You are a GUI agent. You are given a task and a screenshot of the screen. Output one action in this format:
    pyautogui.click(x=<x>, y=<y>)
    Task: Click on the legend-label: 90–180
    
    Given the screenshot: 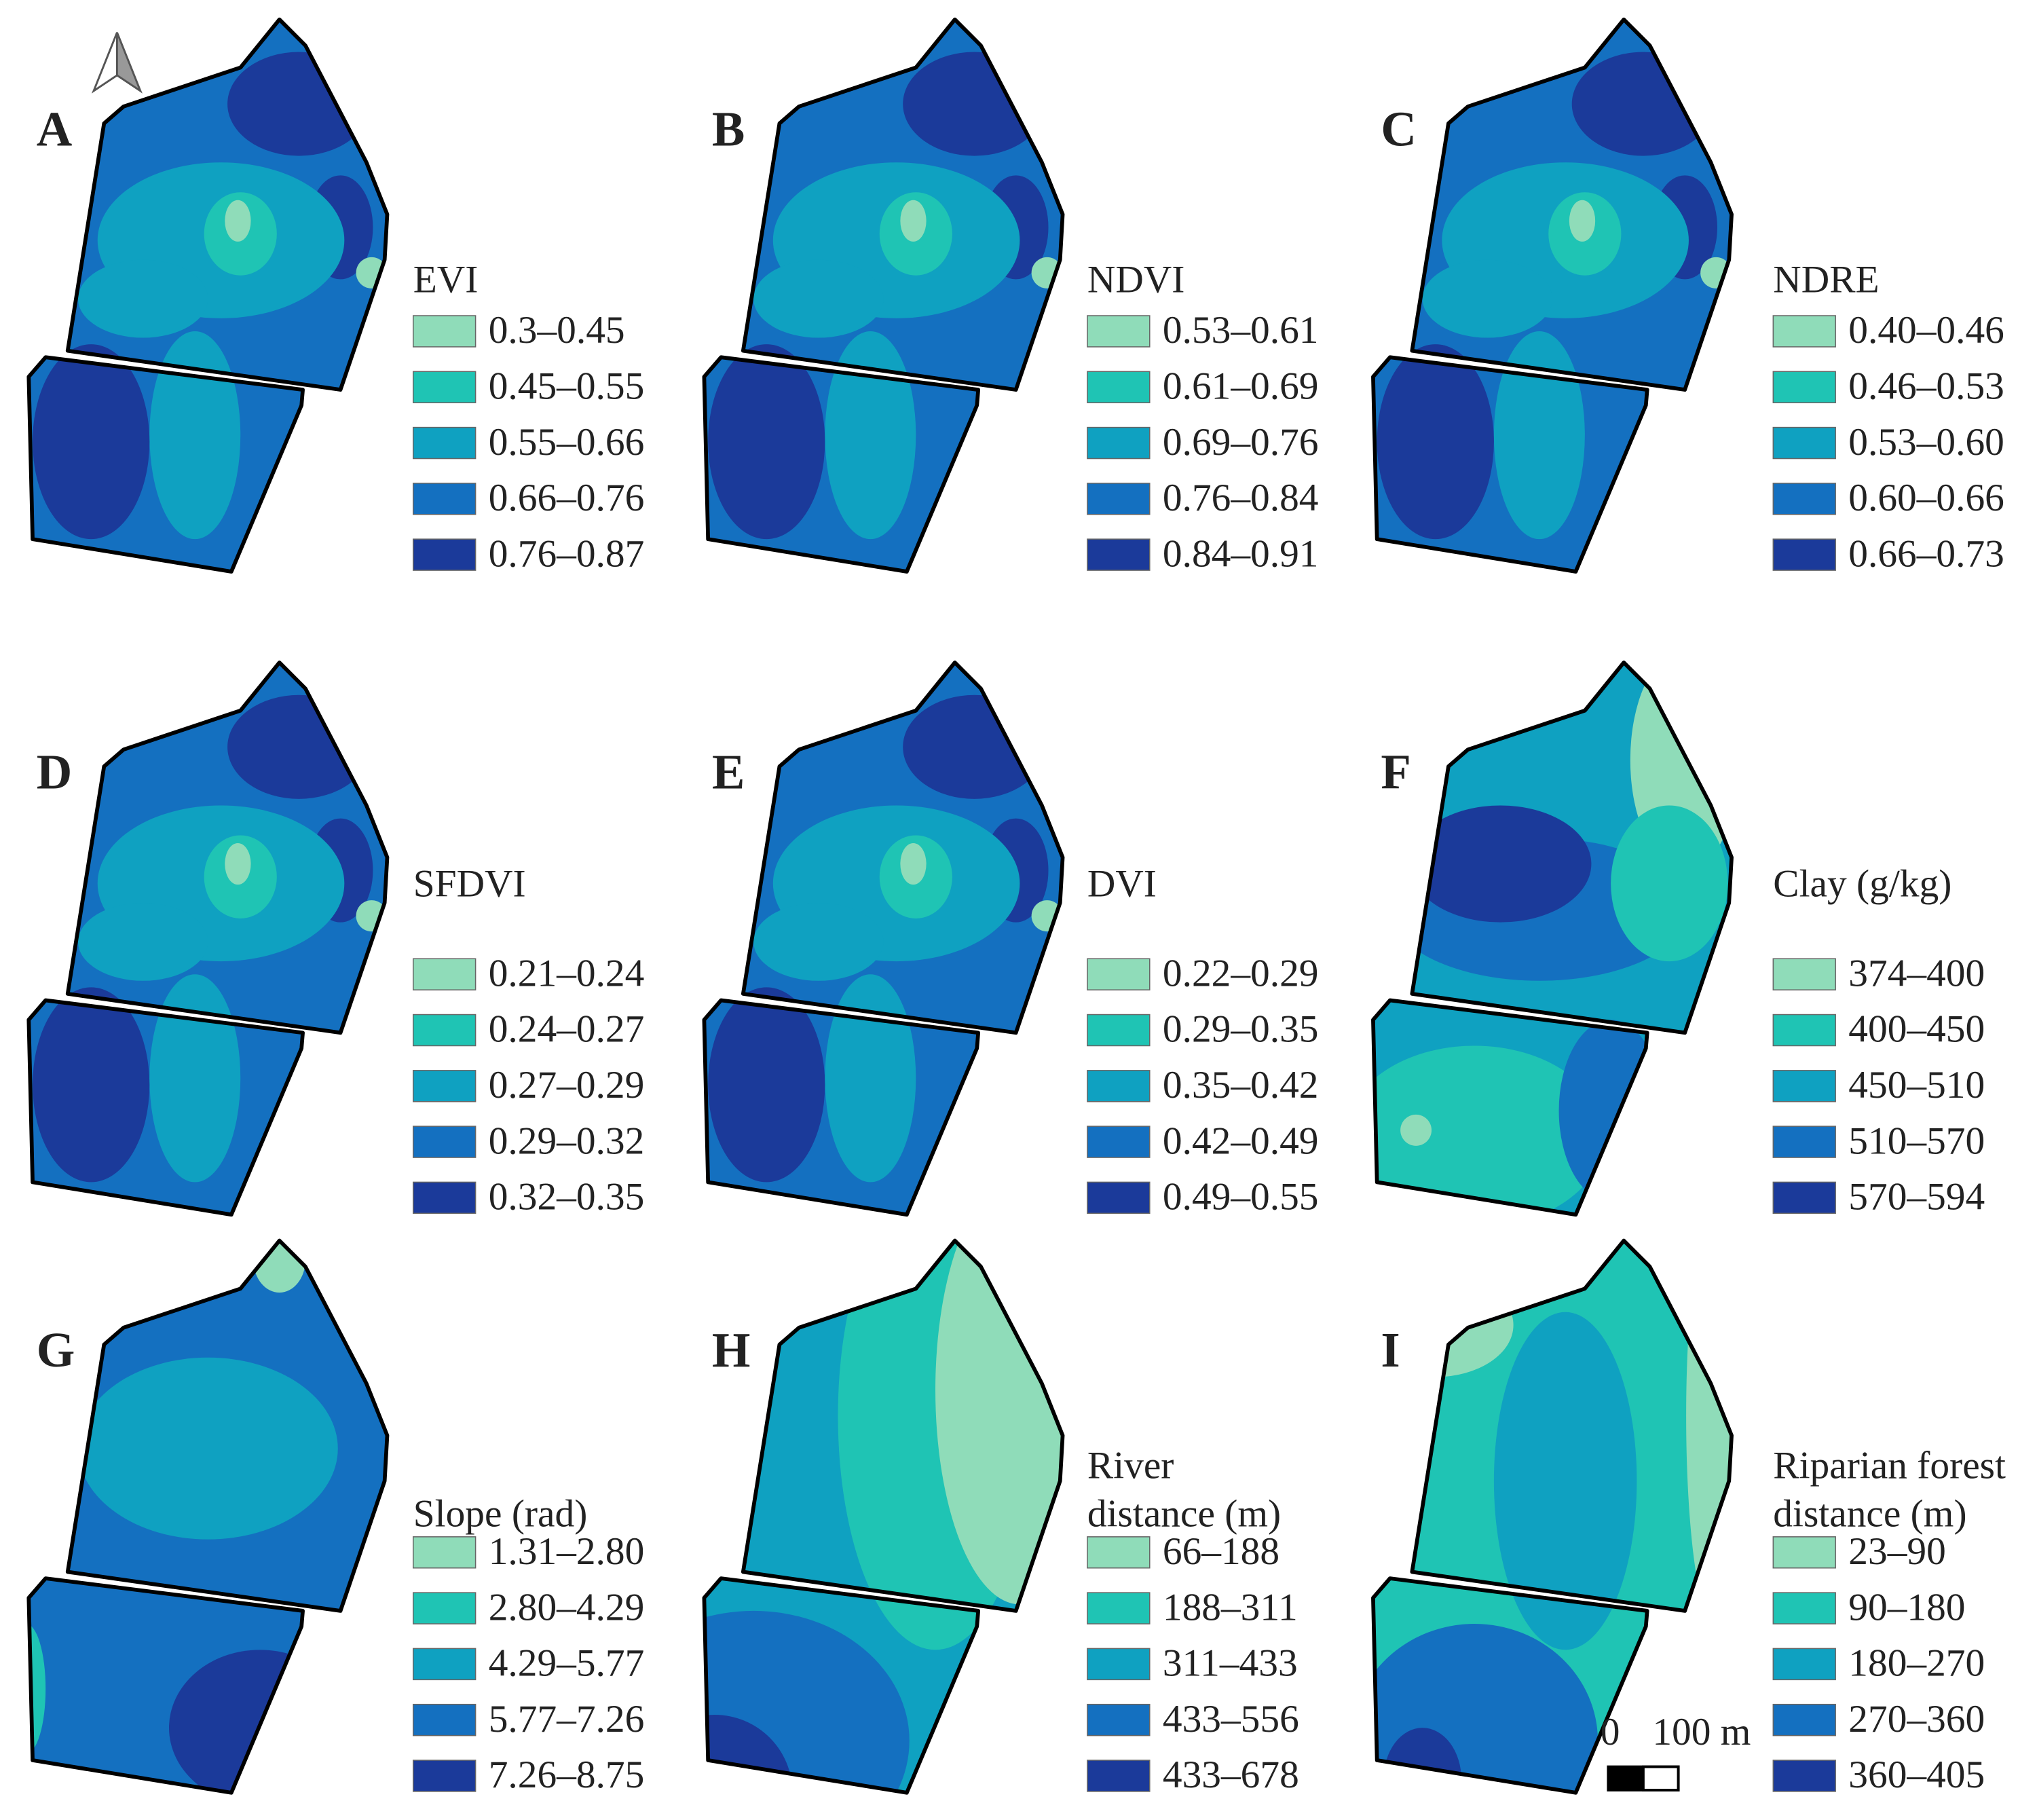 What is the action you would take?
    pyautogui.click(x=1906, y=1607)
    